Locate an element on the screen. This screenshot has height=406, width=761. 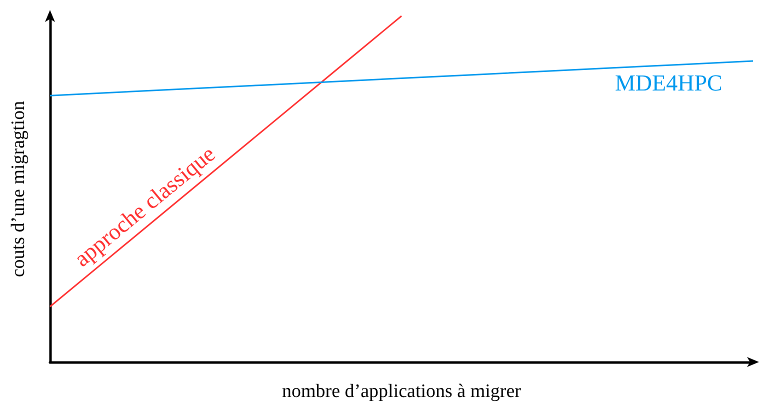
series-label: MDE4HPC is located at coordinates (668, 83).